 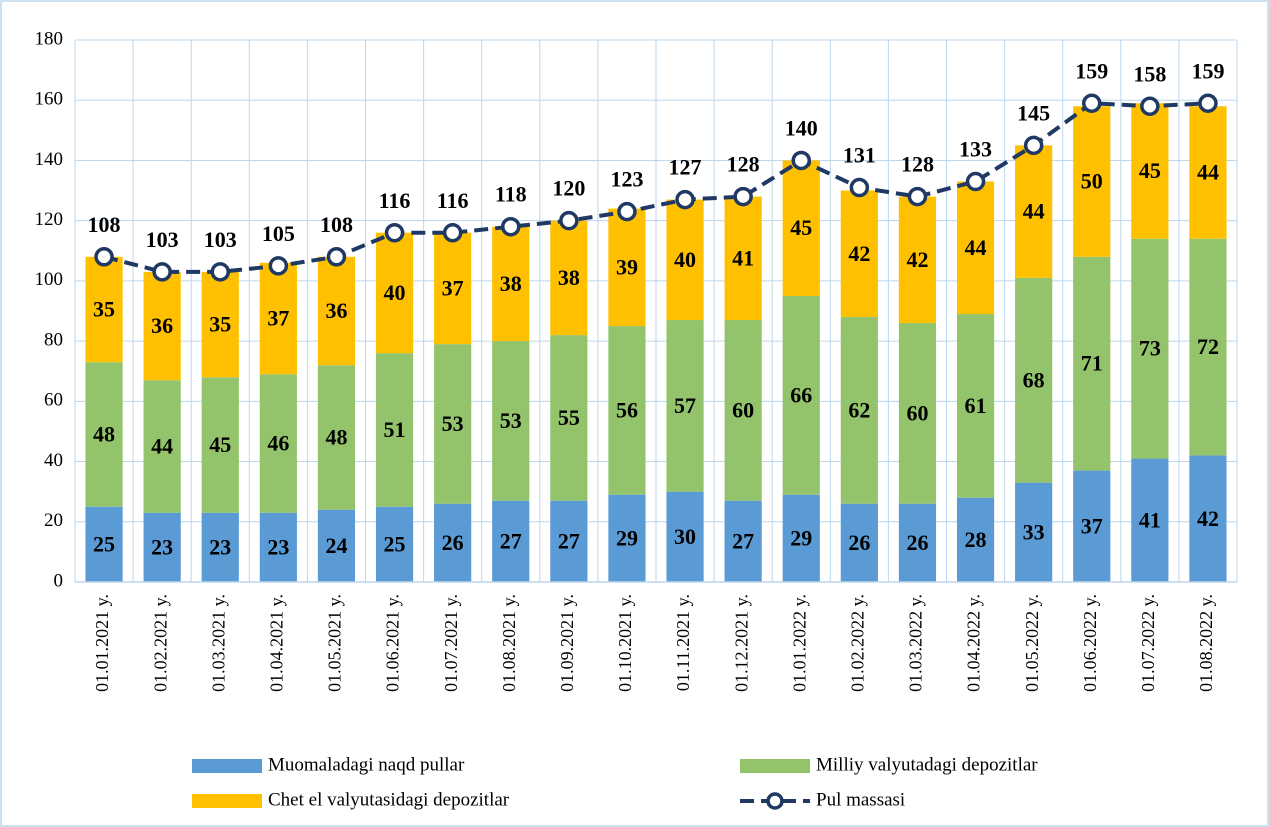 I want to click on data-label: 38, so click(x=511, y=283).